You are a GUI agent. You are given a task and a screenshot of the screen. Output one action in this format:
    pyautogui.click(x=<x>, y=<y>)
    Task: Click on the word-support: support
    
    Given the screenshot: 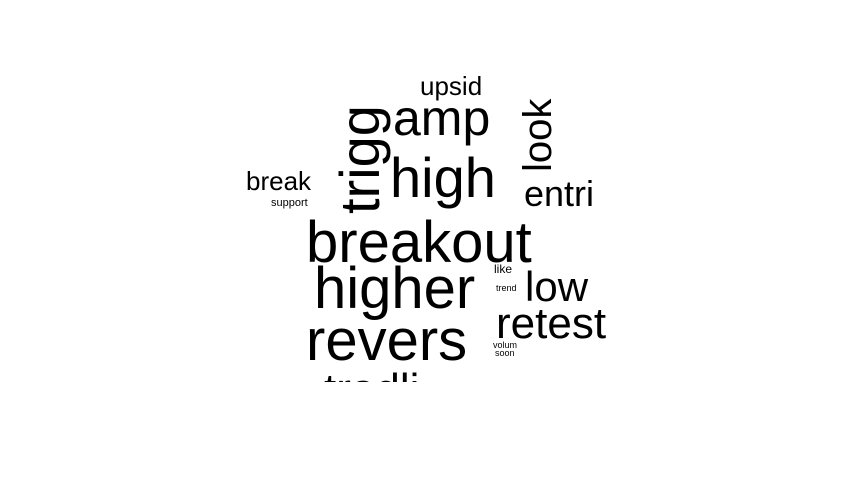 What is the action you would take?
    pyautogui.click(x=289, y=203)
    